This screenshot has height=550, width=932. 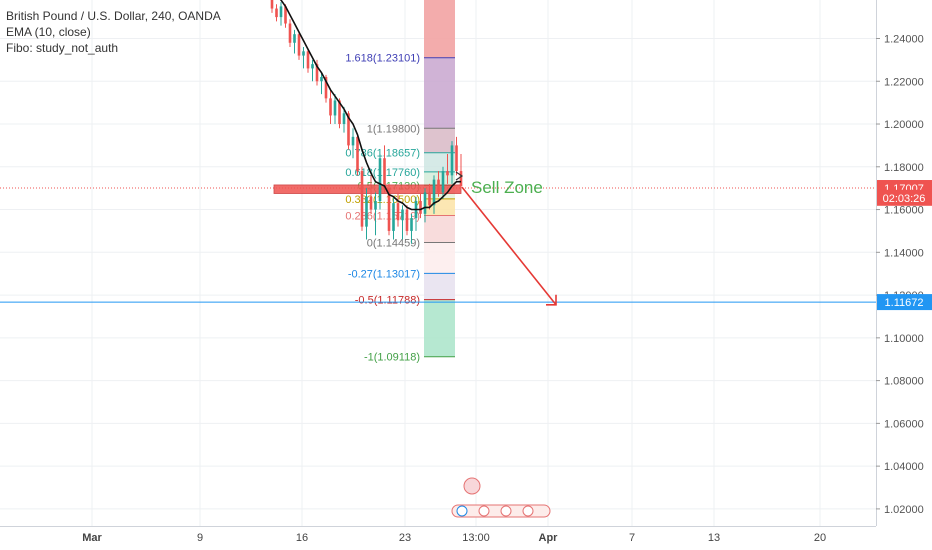 What do you see at coordinates (48, 32) in the screenshot?
I see `ema-indicator-label: EMA (10, close)` at bounding box center [48, 32].